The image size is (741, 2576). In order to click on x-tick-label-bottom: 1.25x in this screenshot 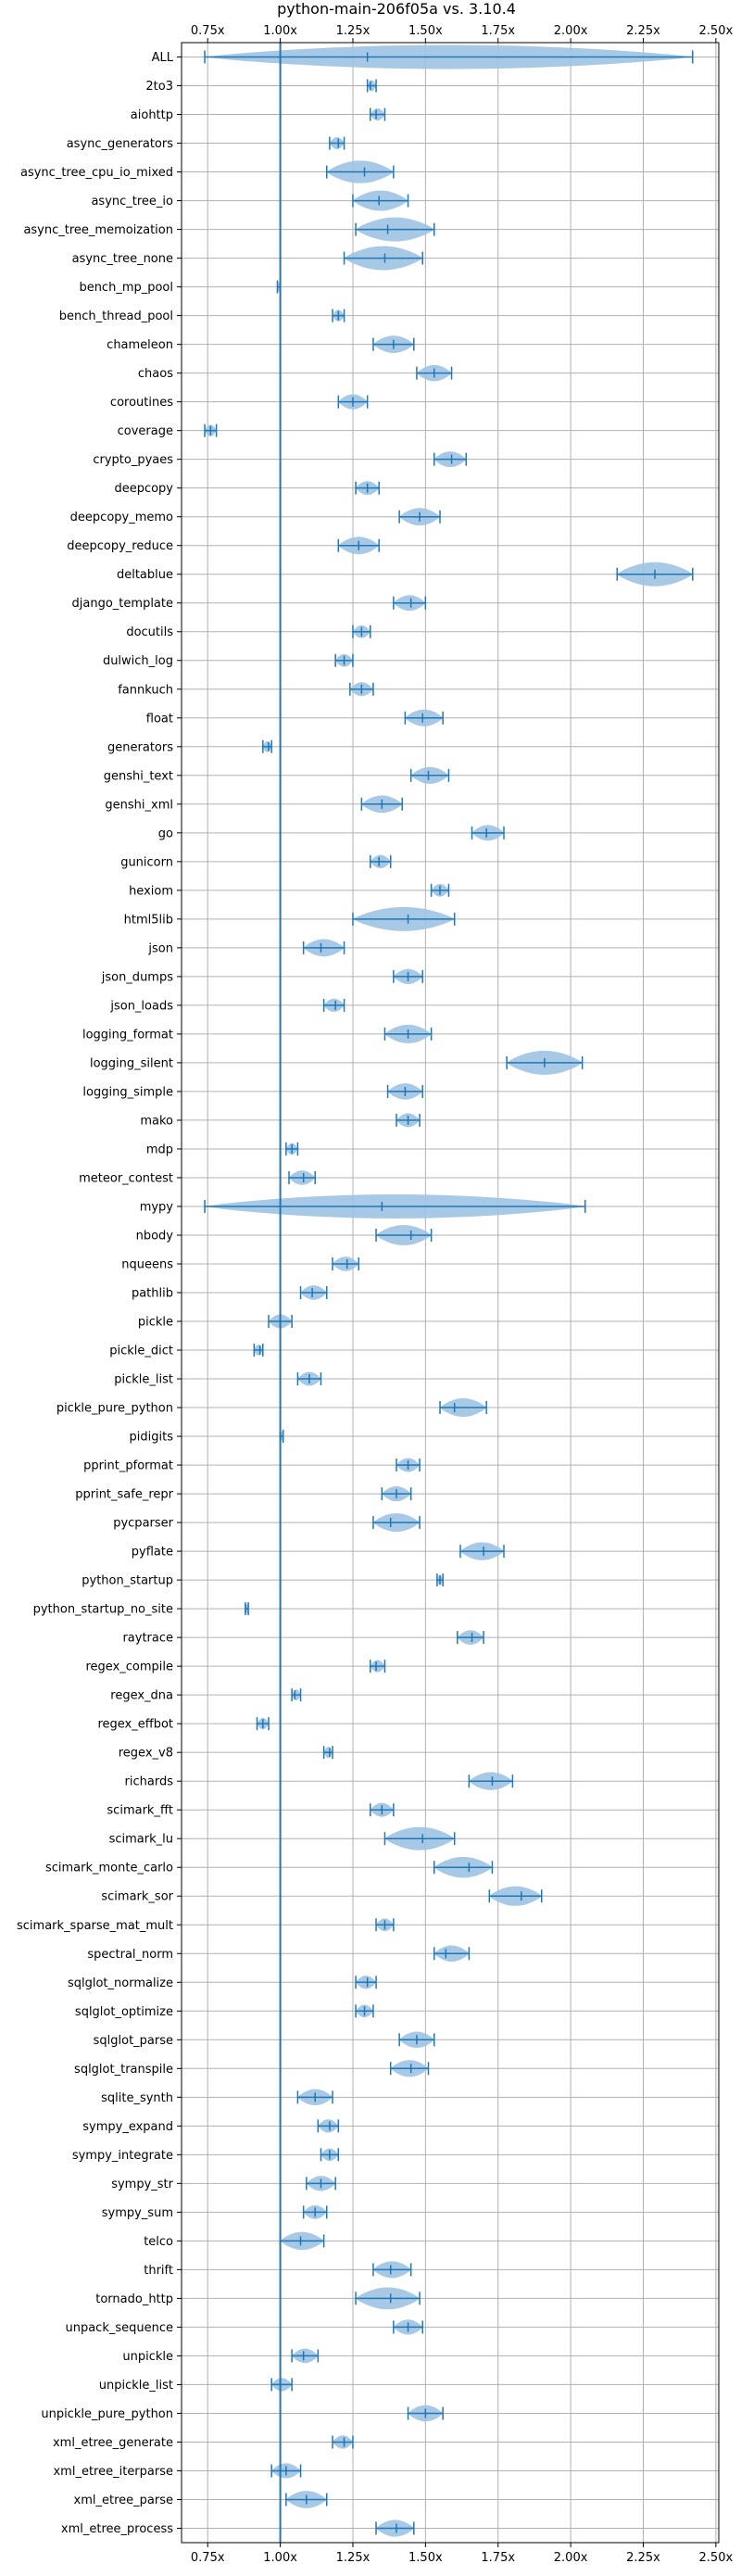, I will do `click(353, 2558)`.